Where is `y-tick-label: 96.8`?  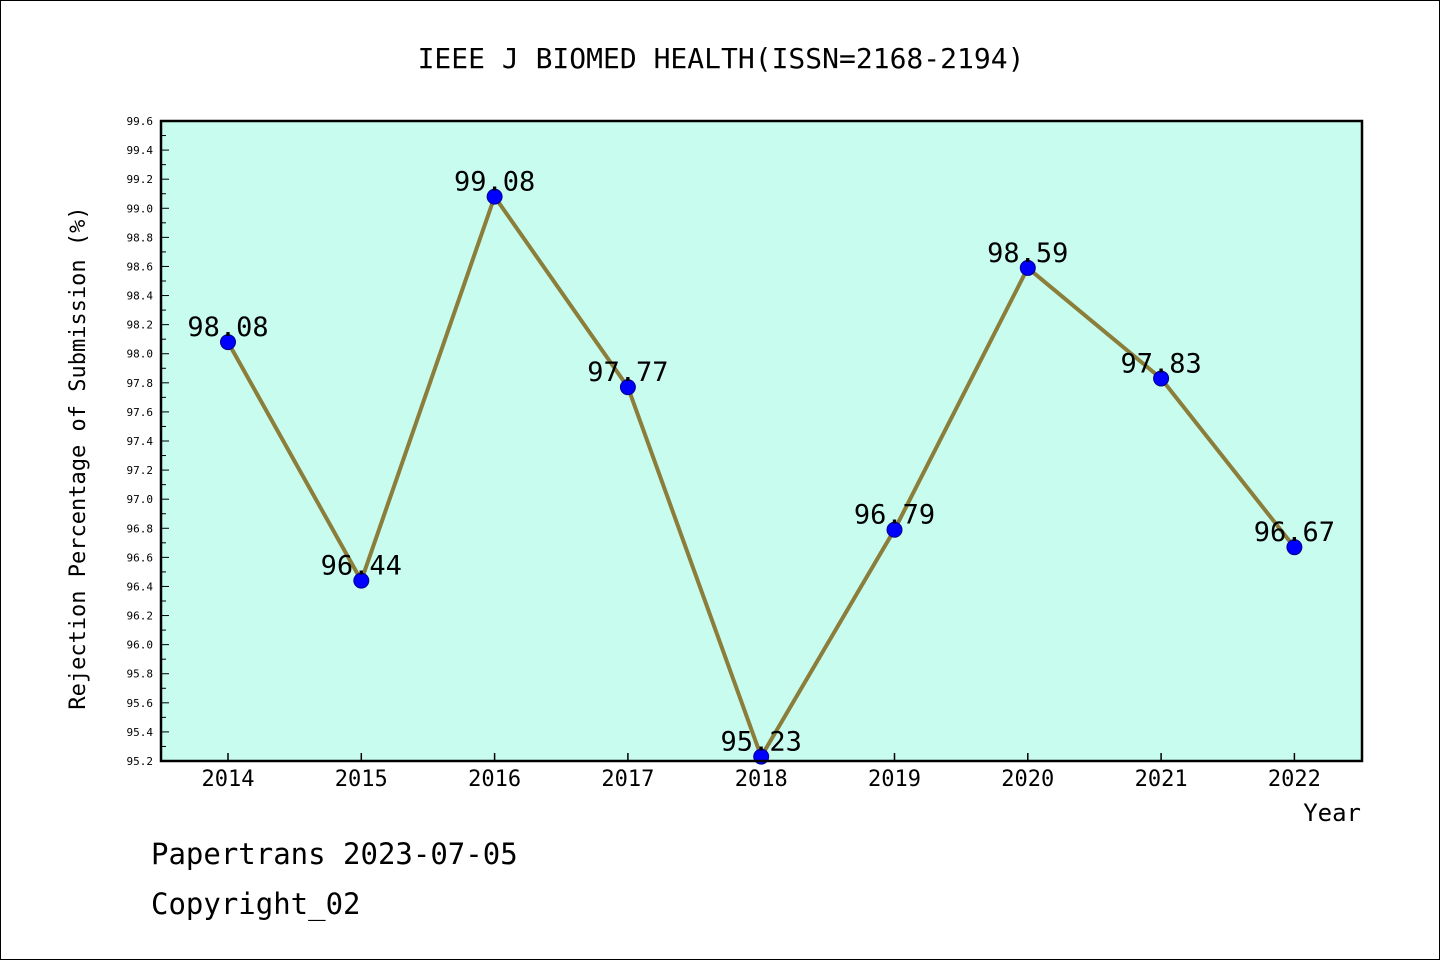
y-tick-label: 96.8 is located at coordinates (140, 528).